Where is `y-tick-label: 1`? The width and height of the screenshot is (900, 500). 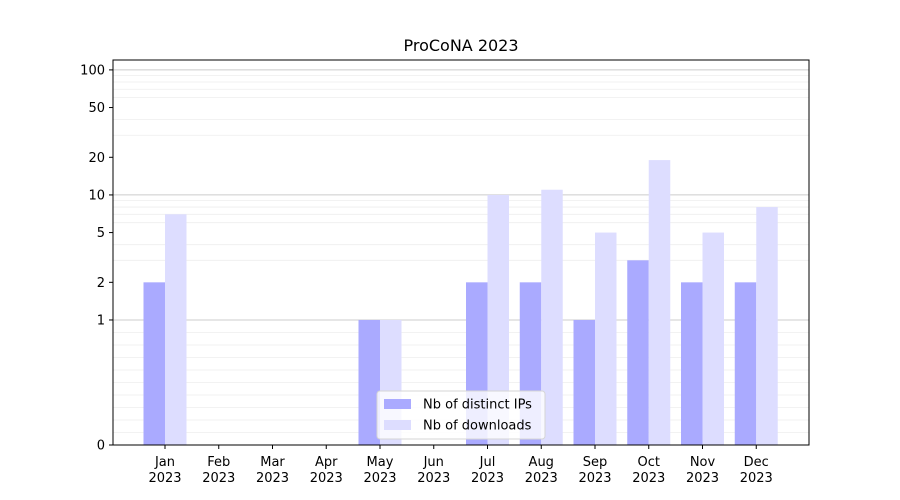
y-tick-label: 1 is located at coordinates (101, 320).